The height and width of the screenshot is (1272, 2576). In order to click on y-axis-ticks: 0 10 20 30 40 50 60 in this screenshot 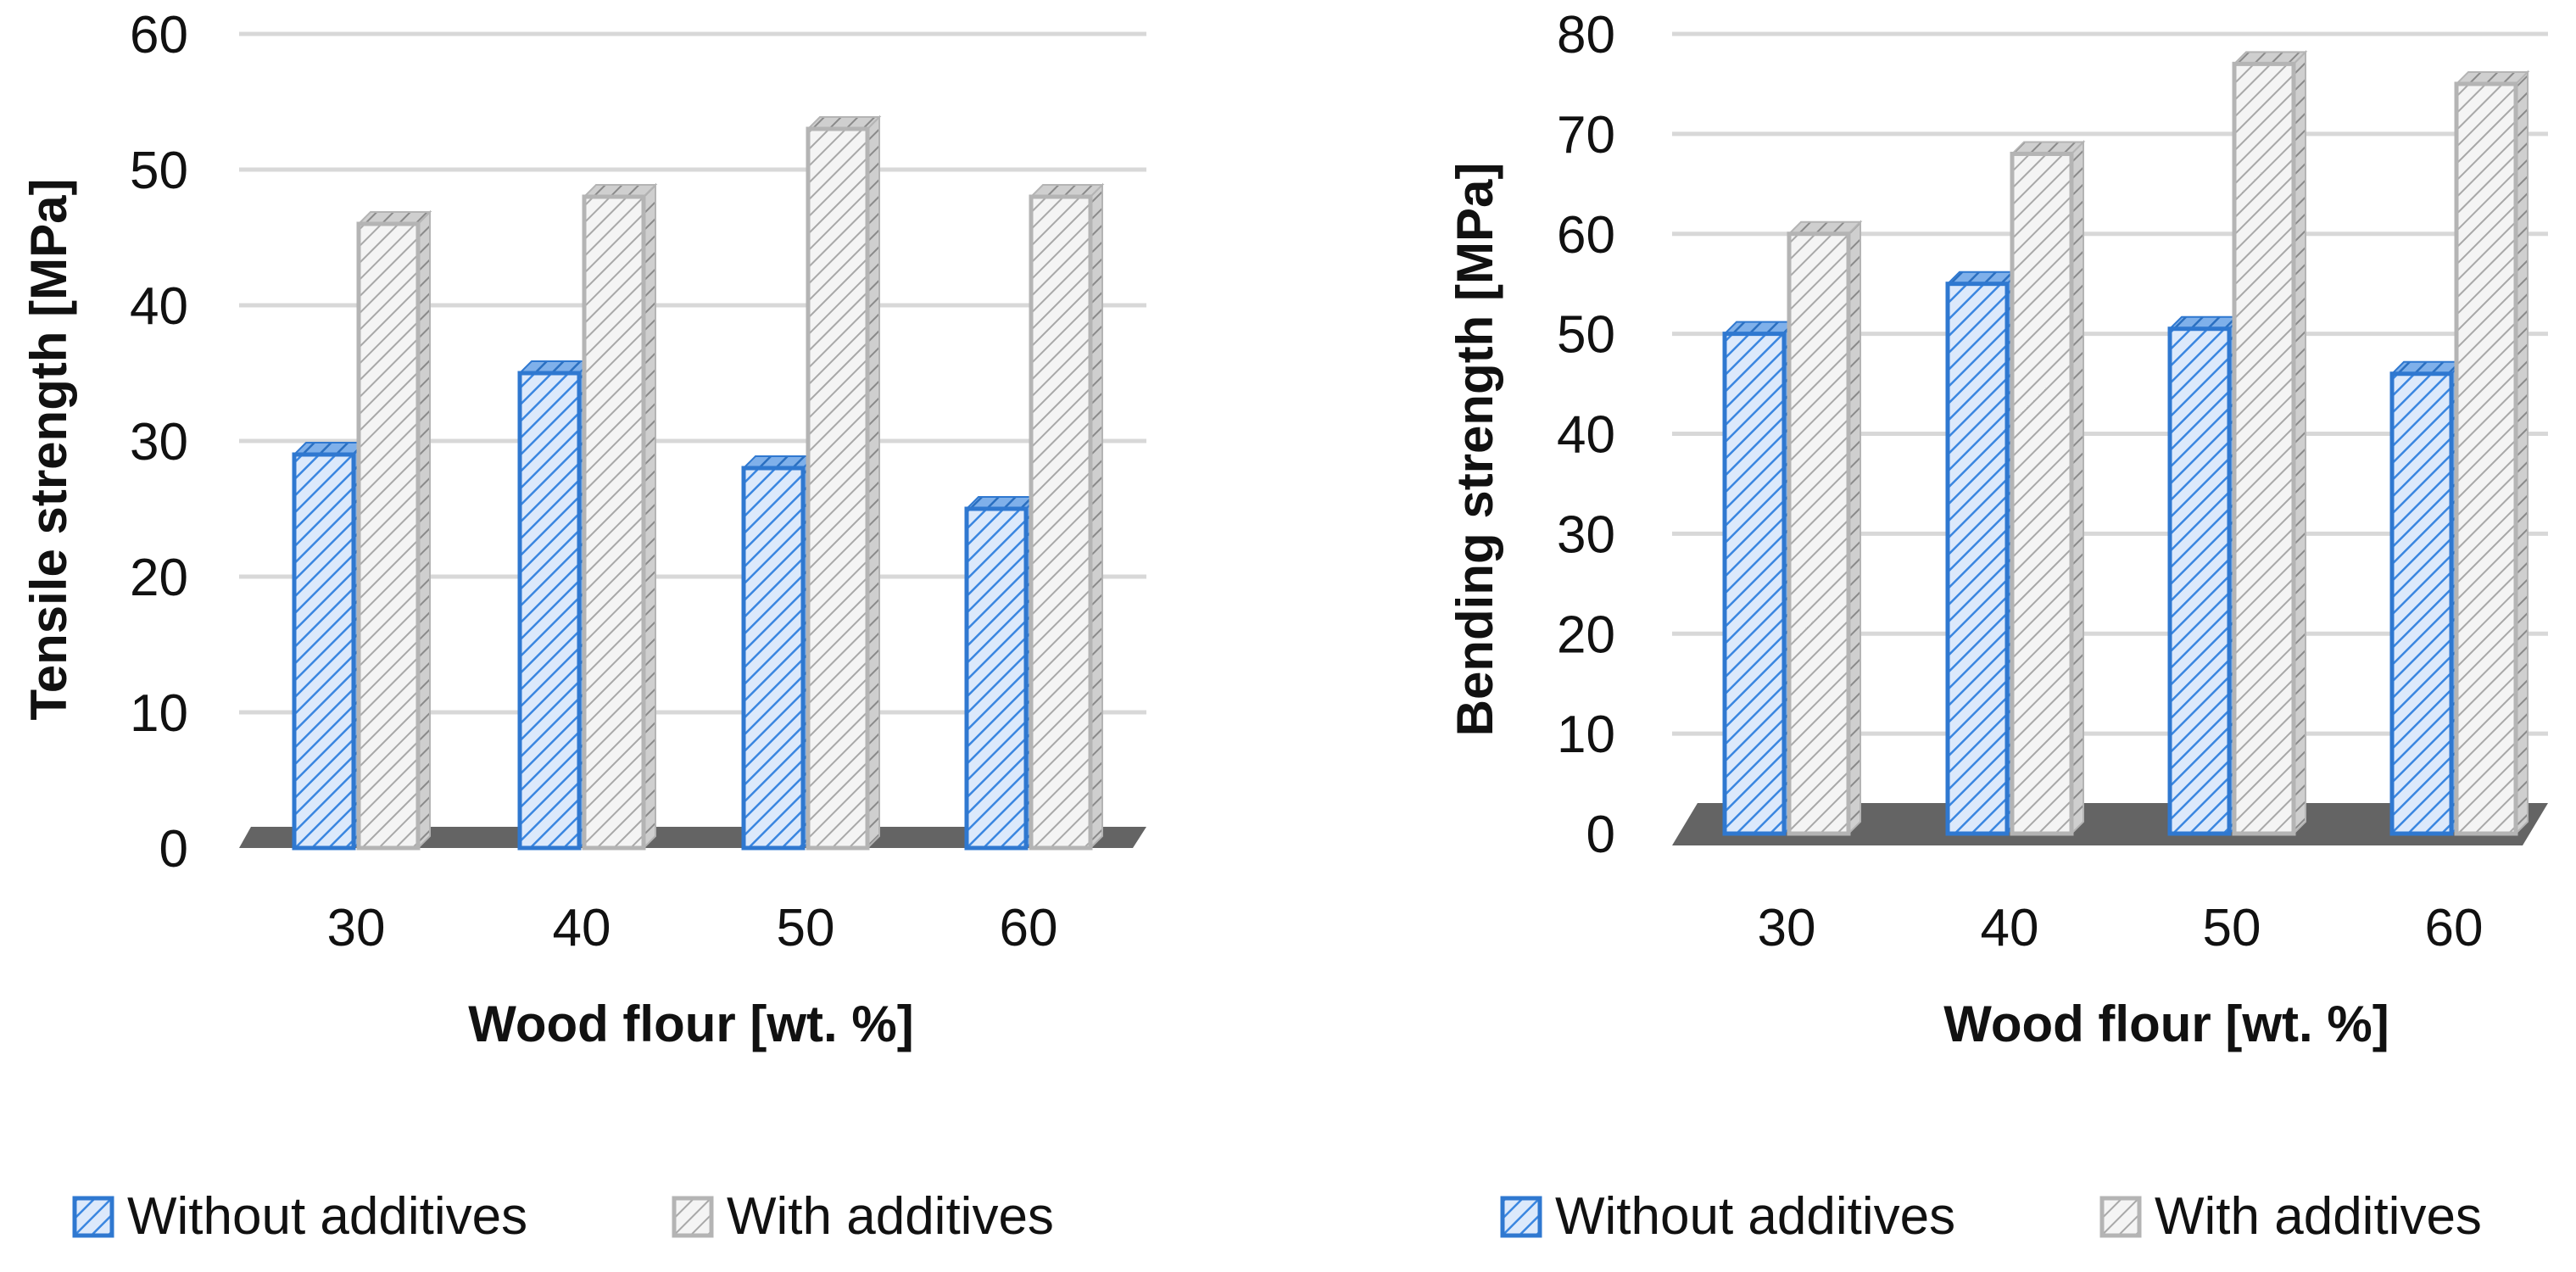, I will do `click(159, 443)`.